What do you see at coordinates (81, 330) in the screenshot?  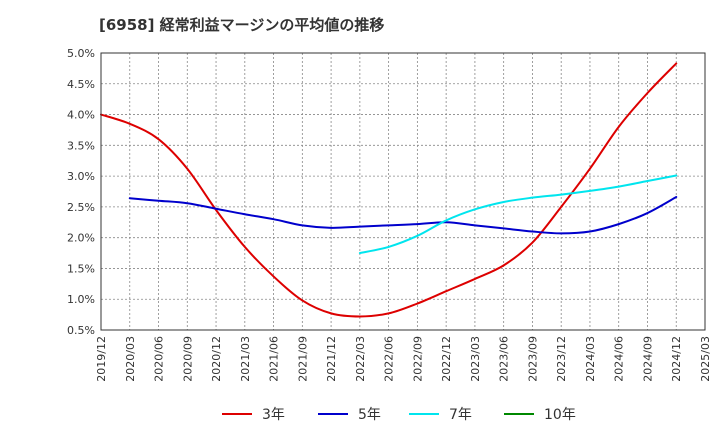 I see `y-tick-label: 0.5%` at bounding box center [81, 330].